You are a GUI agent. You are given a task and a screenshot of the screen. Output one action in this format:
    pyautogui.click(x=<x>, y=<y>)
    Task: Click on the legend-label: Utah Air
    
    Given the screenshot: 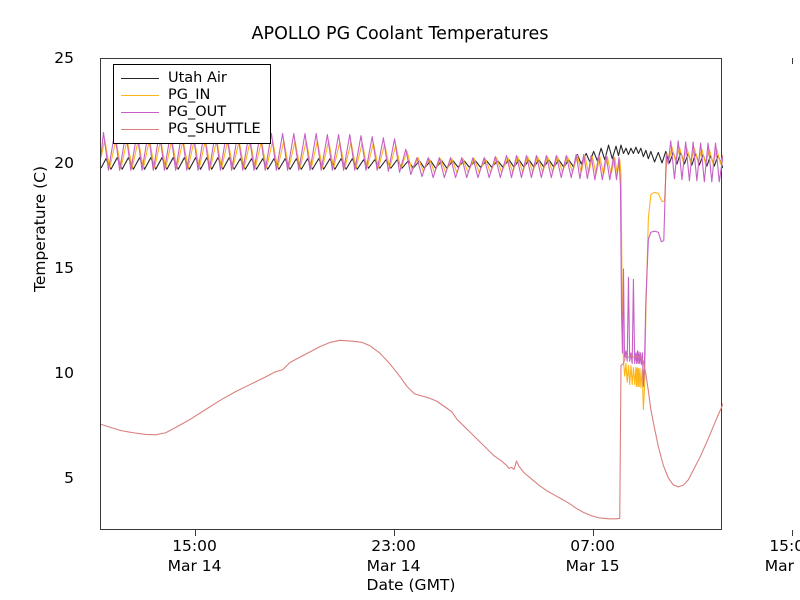 What is the action you would take?
    pyautogui.click(x=197, y=78)
    